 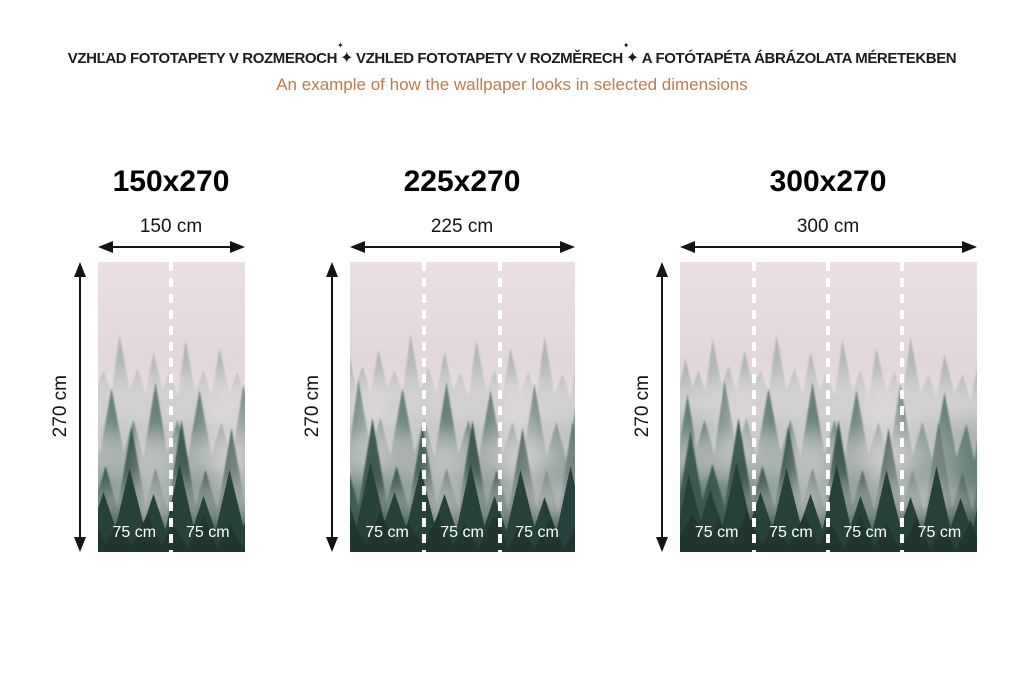 I want to click on segment-labels: 75 cm 75 cm 75 cm, so click(x=462, y=533).